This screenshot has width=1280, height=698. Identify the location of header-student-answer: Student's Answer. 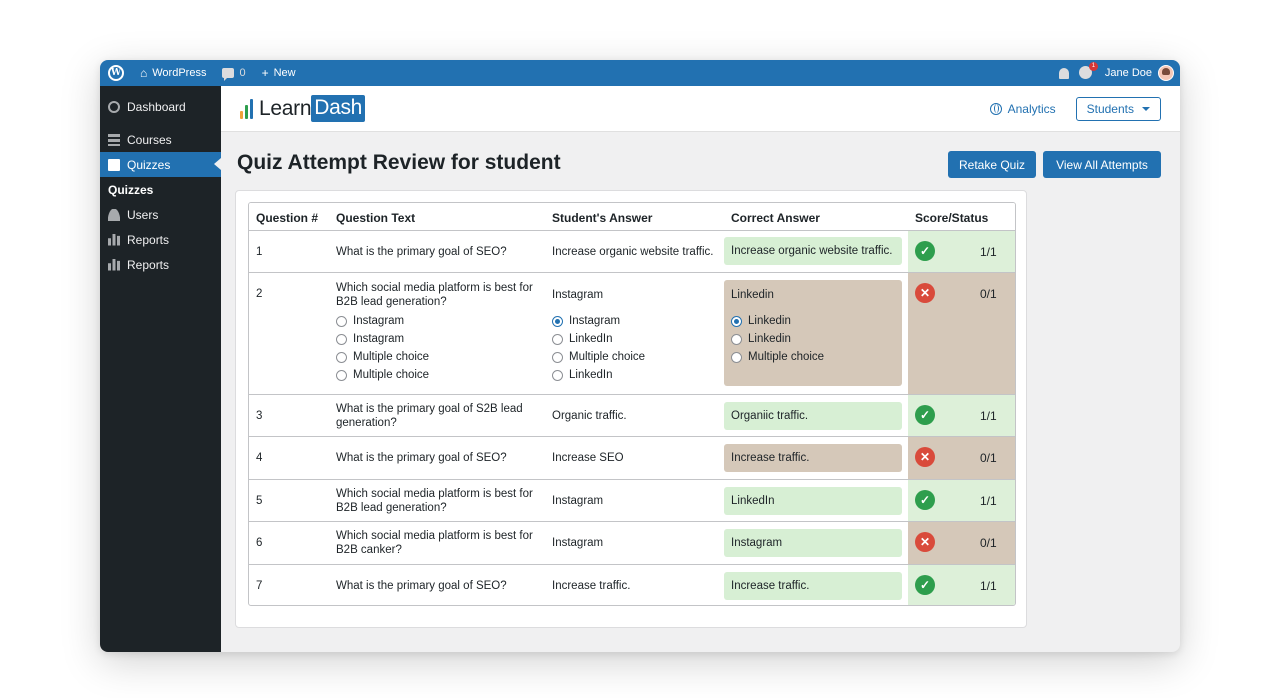
(602, 218).